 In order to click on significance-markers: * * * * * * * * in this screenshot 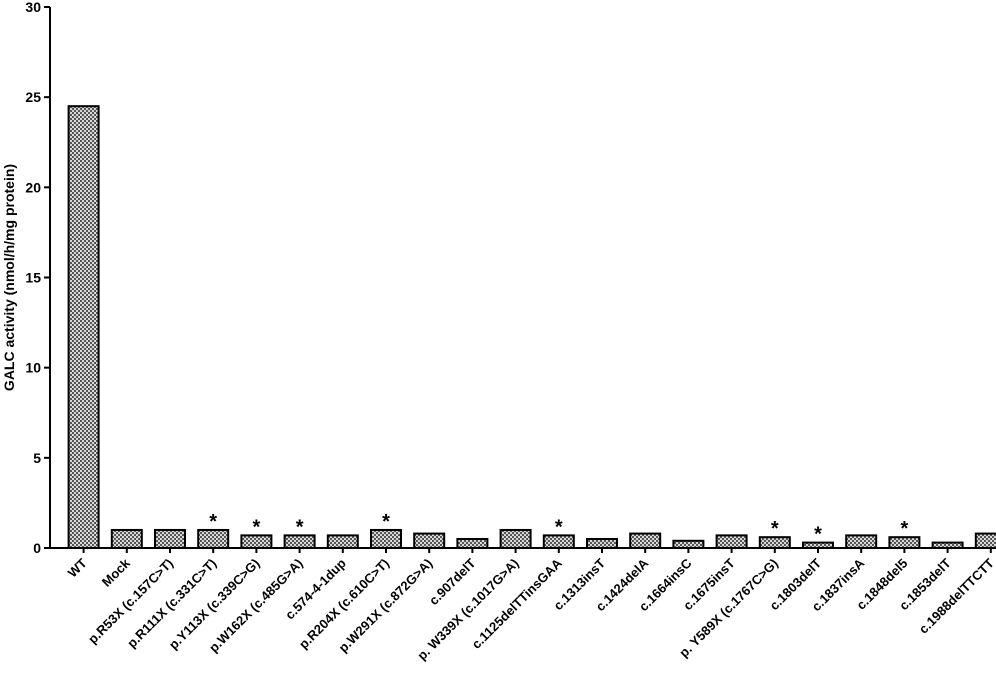, I will do `click(558, 528)`.